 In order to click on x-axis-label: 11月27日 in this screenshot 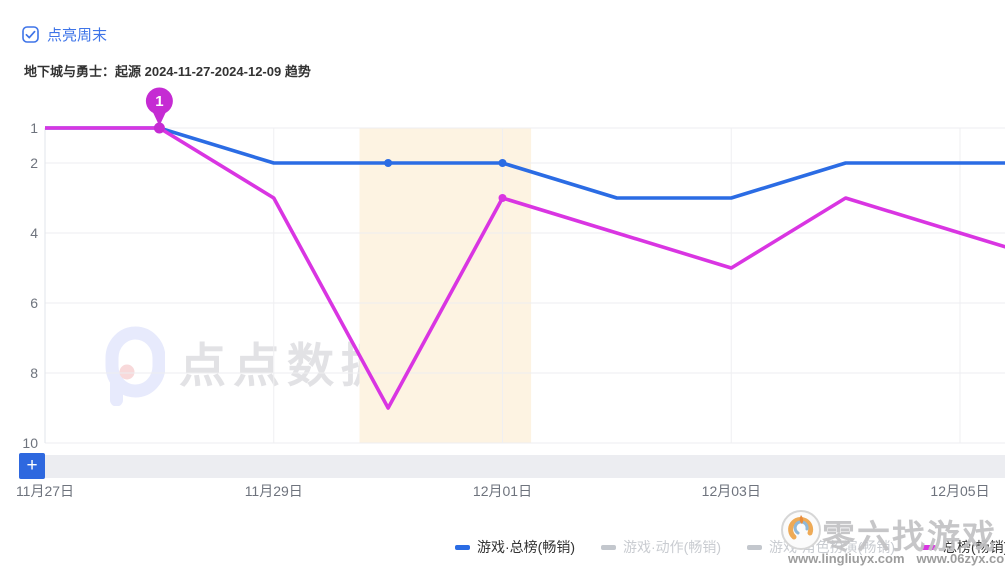, I will do `click(45, 491)`.